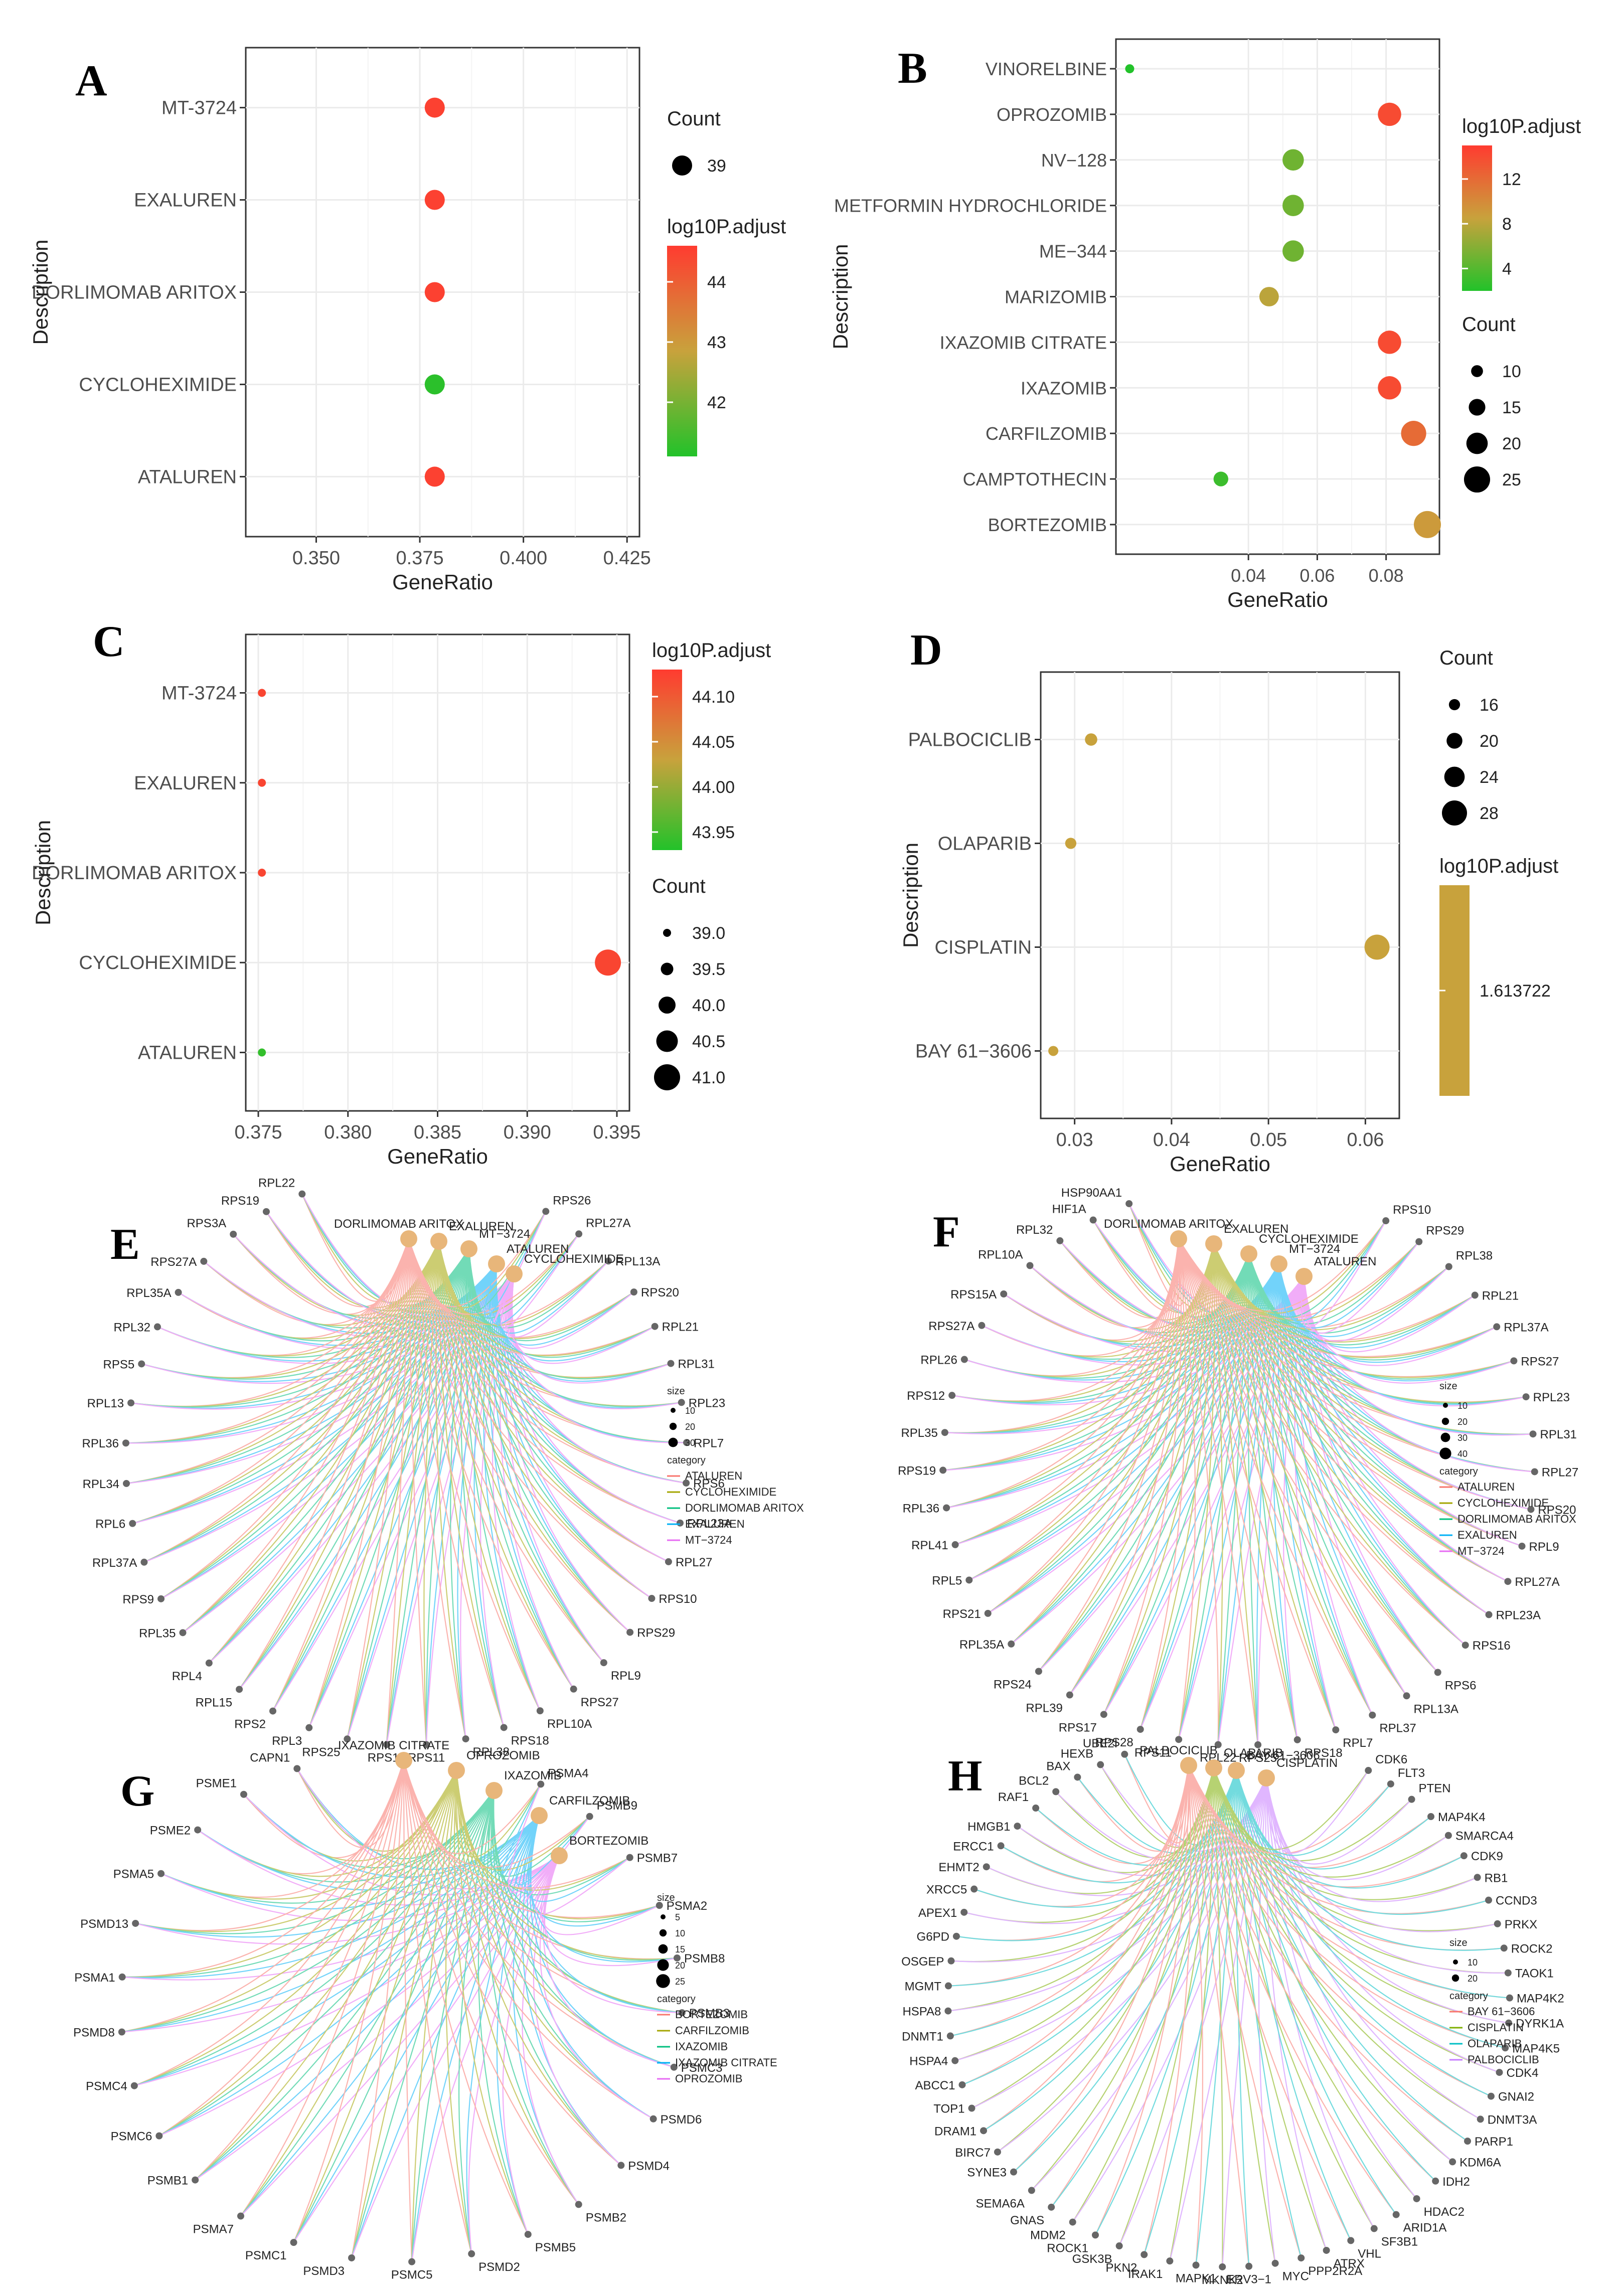 Image resolution: width=1624 pixels, height=2288 pixels. What do you see at coordinates (491, 1752) in the screenshot?
I see `gene-label: RPL38` at bounding box center [491, 1752].